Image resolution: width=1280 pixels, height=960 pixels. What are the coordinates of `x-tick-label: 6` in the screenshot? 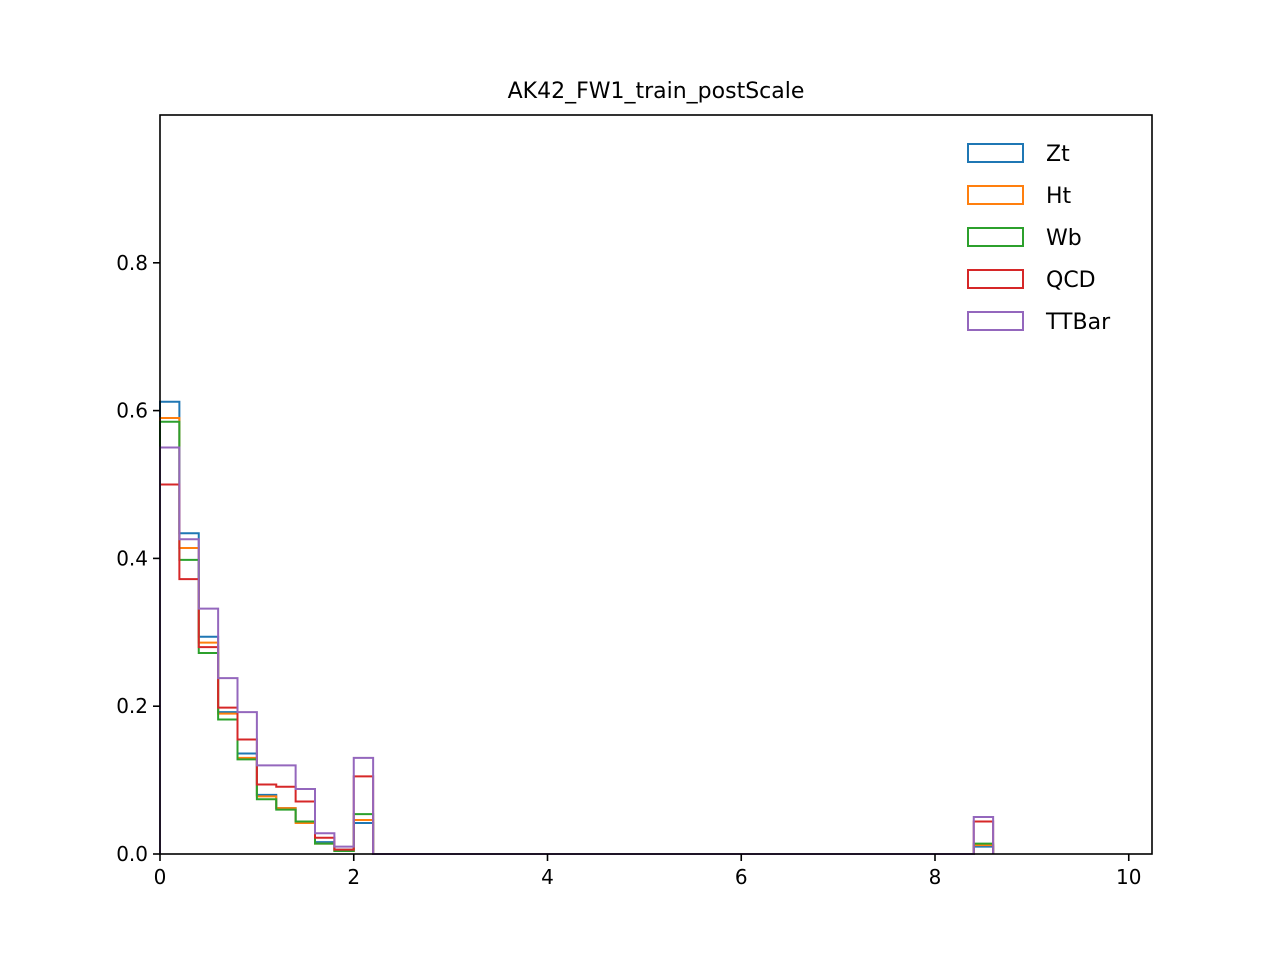 It's located at (741, 877).